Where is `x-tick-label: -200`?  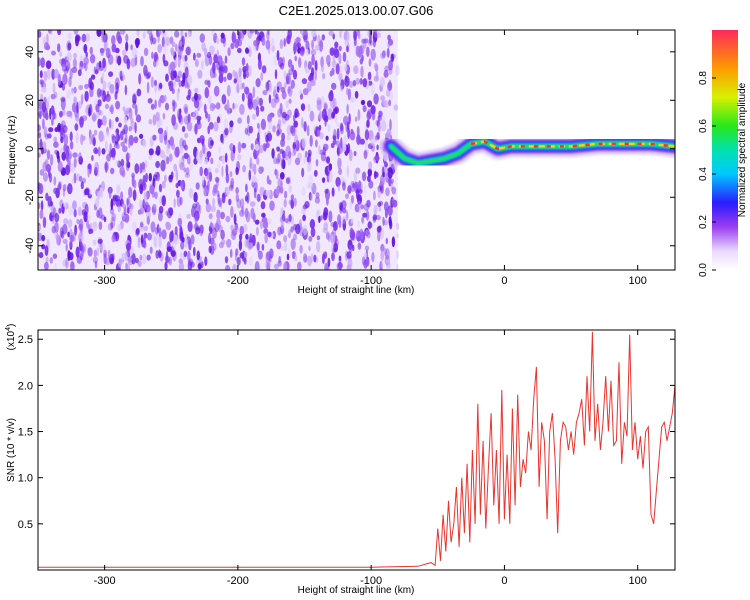 x-tick-label: -200 is located at coordinates (238, 581).